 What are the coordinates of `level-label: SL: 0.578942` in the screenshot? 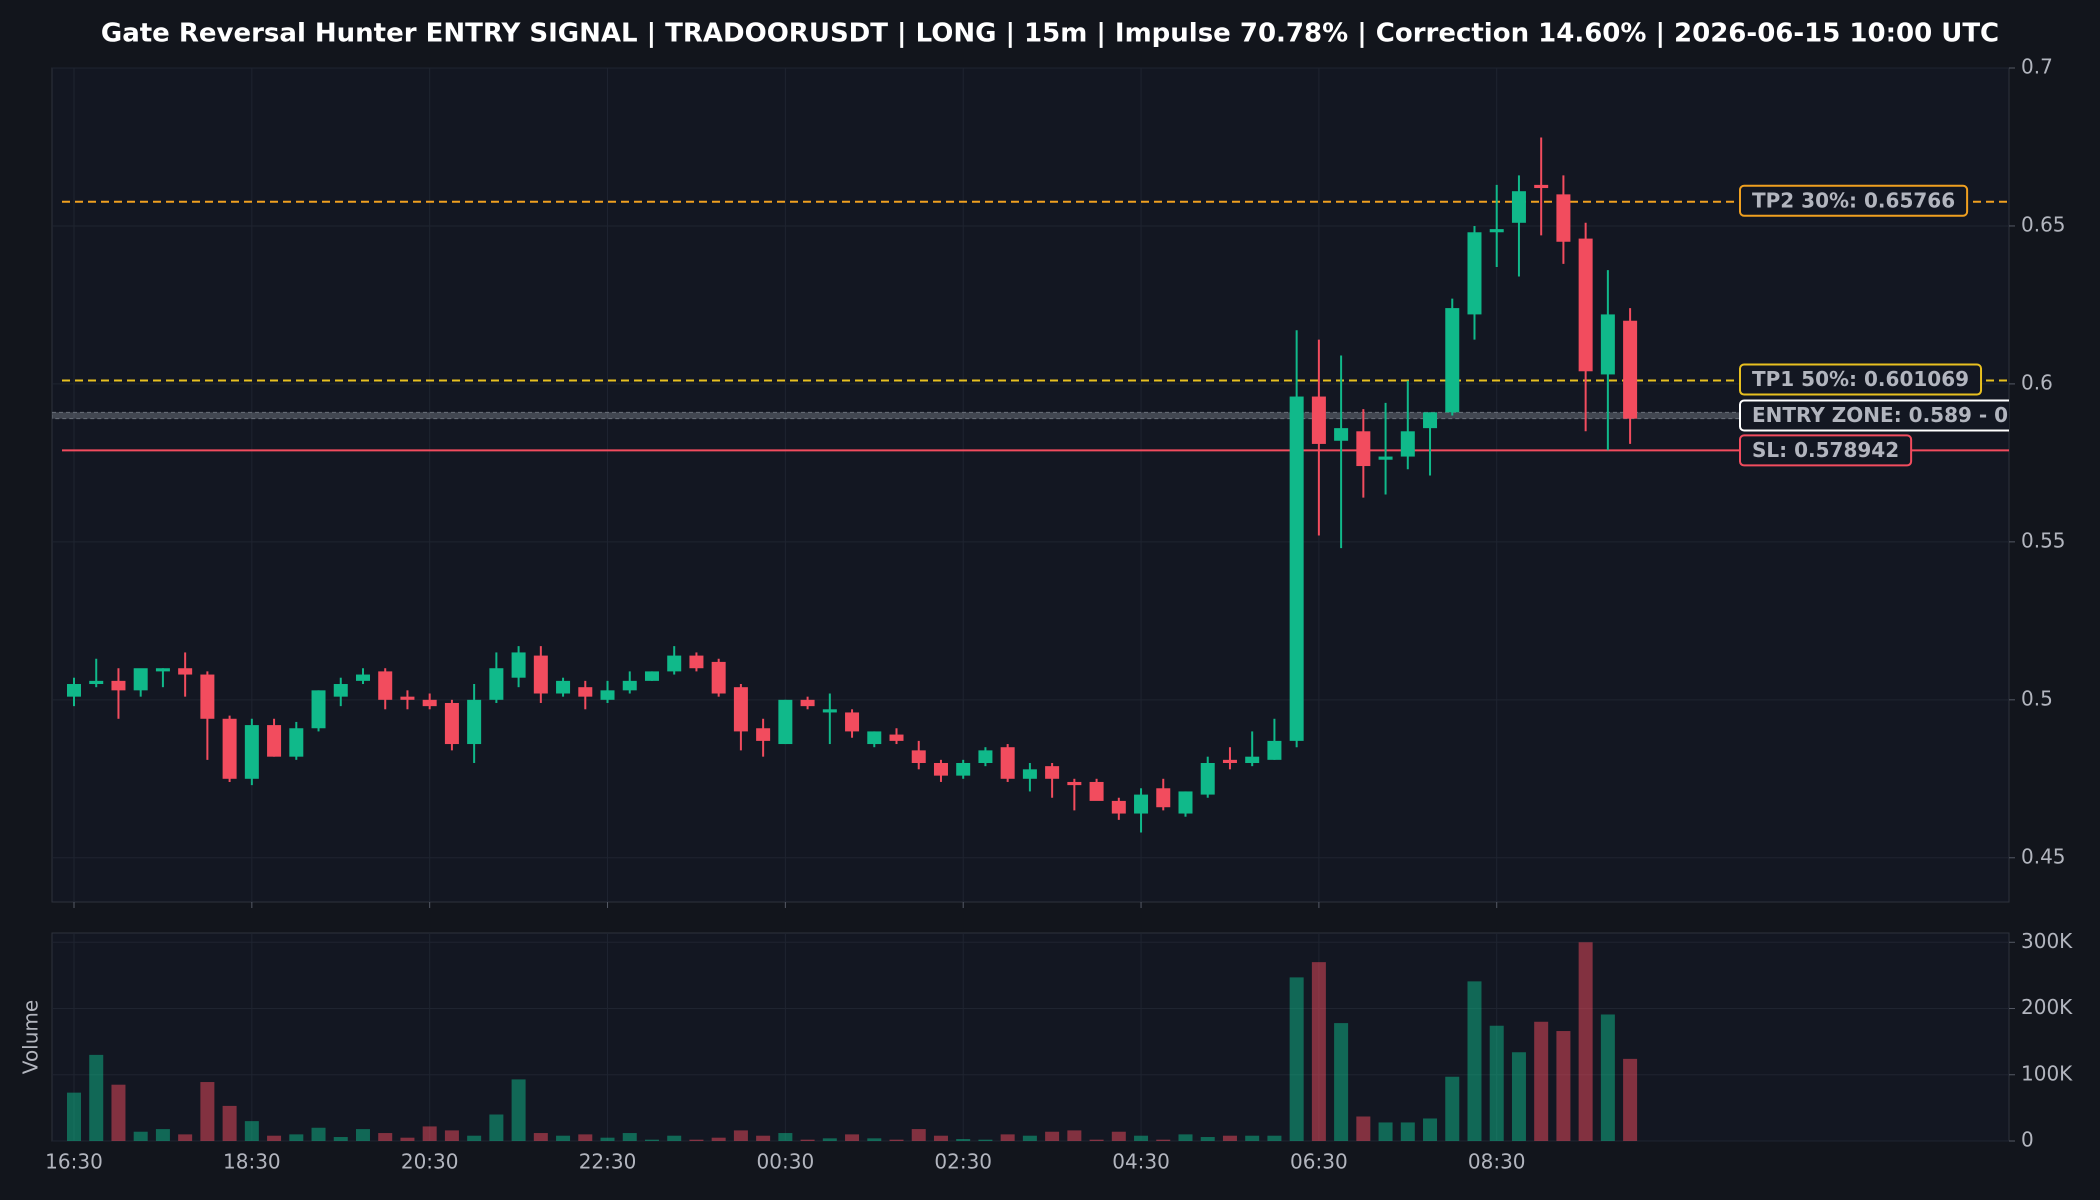 It's located at (1826, 450).